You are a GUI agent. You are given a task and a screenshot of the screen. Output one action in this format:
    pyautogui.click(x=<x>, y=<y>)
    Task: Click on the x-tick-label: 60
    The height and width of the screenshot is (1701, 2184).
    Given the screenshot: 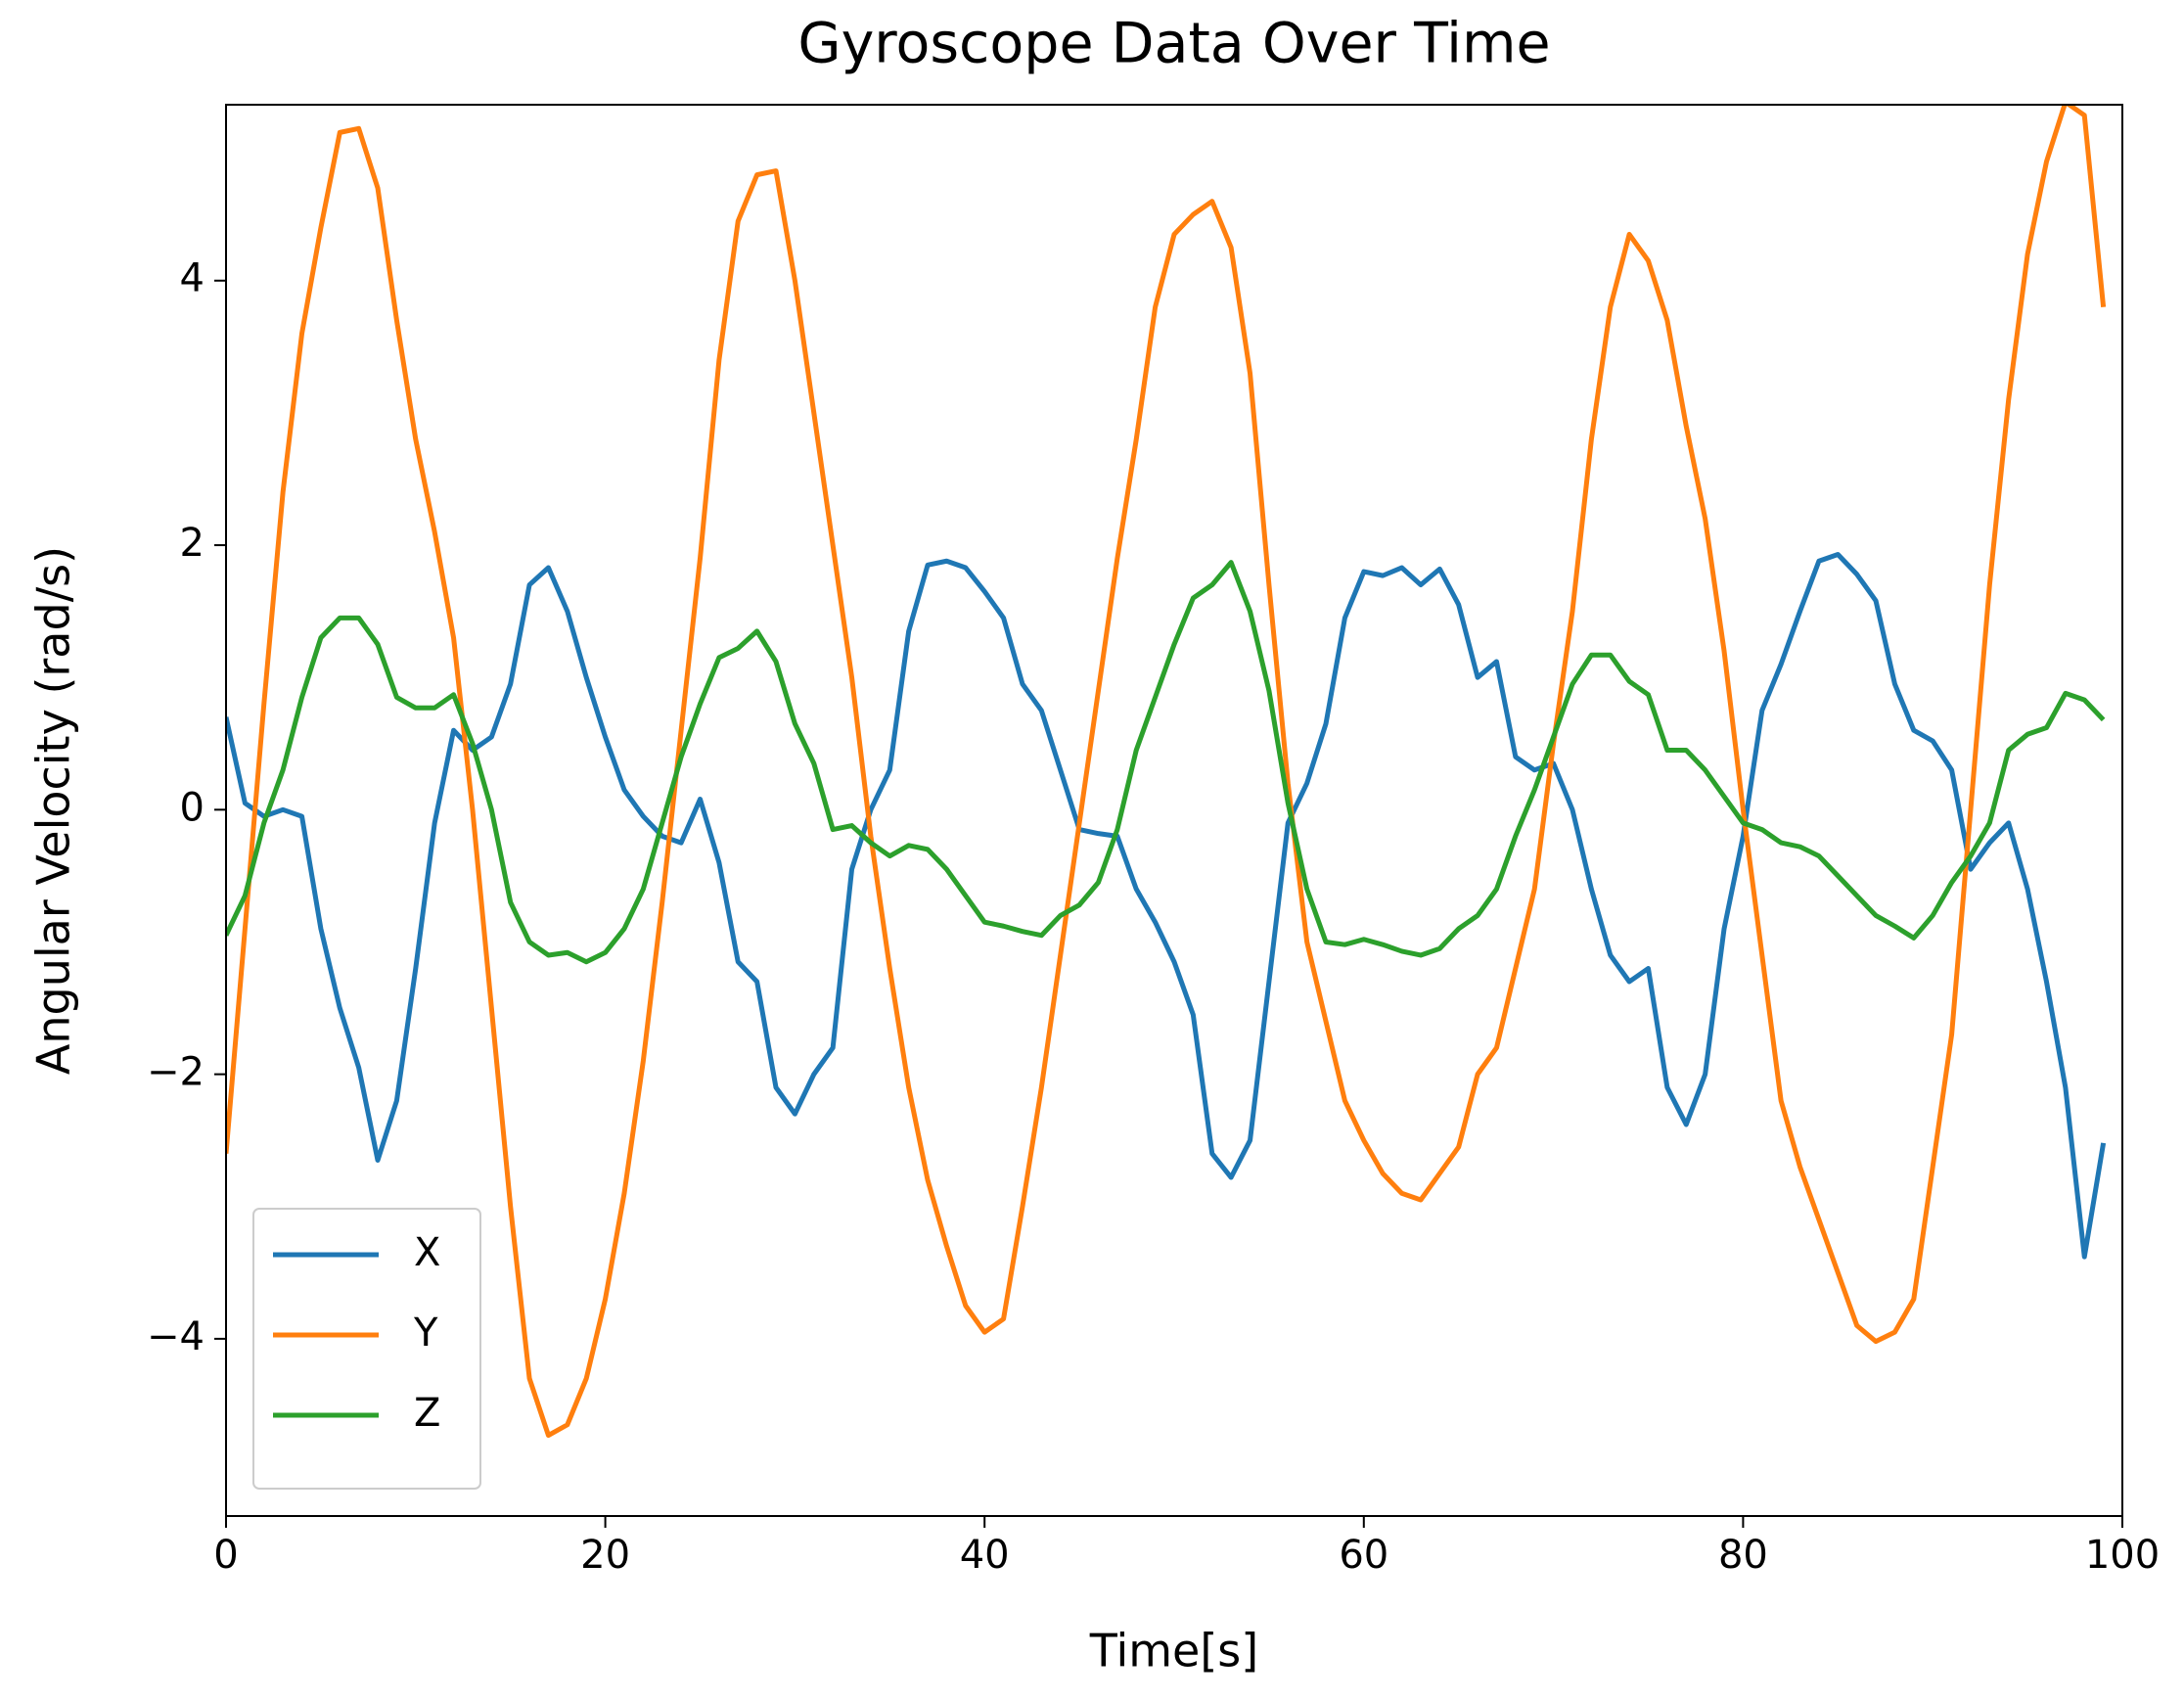 What is the action you would take?
    pyautogui.click(x=1363, y=1555)
    